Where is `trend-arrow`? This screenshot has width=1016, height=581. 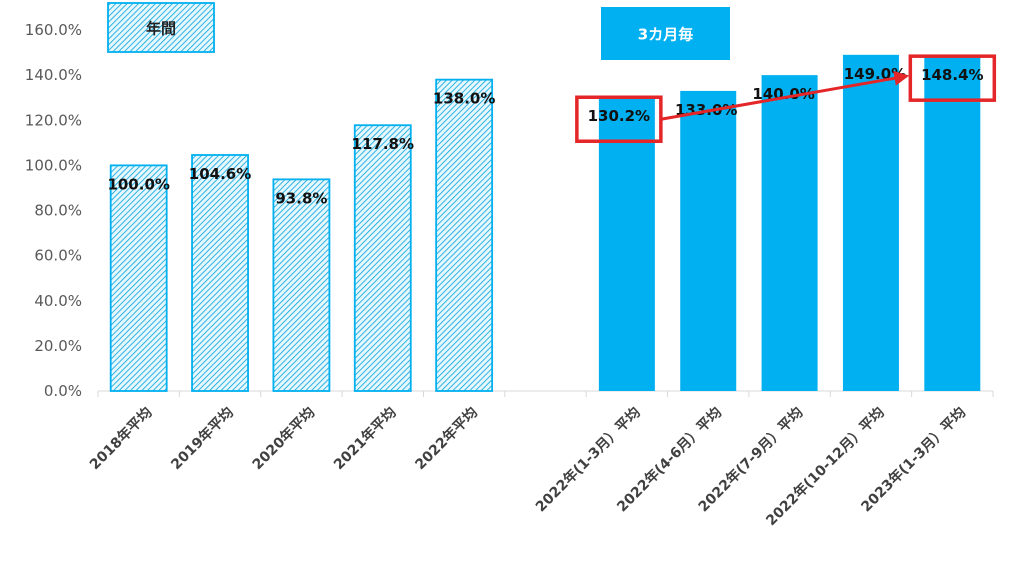
trend-arrow is located at coordinates (785, 95).